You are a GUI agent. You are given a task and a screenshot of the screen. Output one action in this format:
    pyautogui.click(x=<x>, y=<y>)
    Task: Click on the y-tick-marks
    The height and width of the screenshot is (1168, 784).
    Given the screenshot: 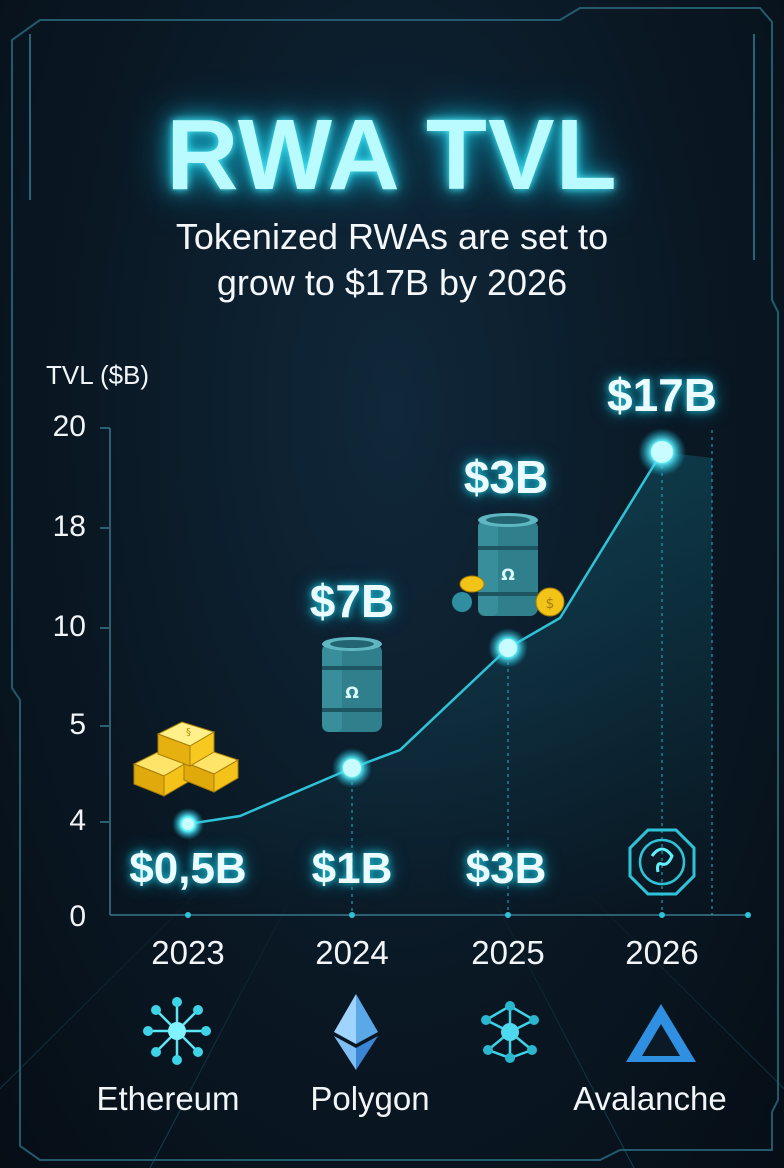 What is the action you would take?
    pyautogui.click(x=105, y=625)
    